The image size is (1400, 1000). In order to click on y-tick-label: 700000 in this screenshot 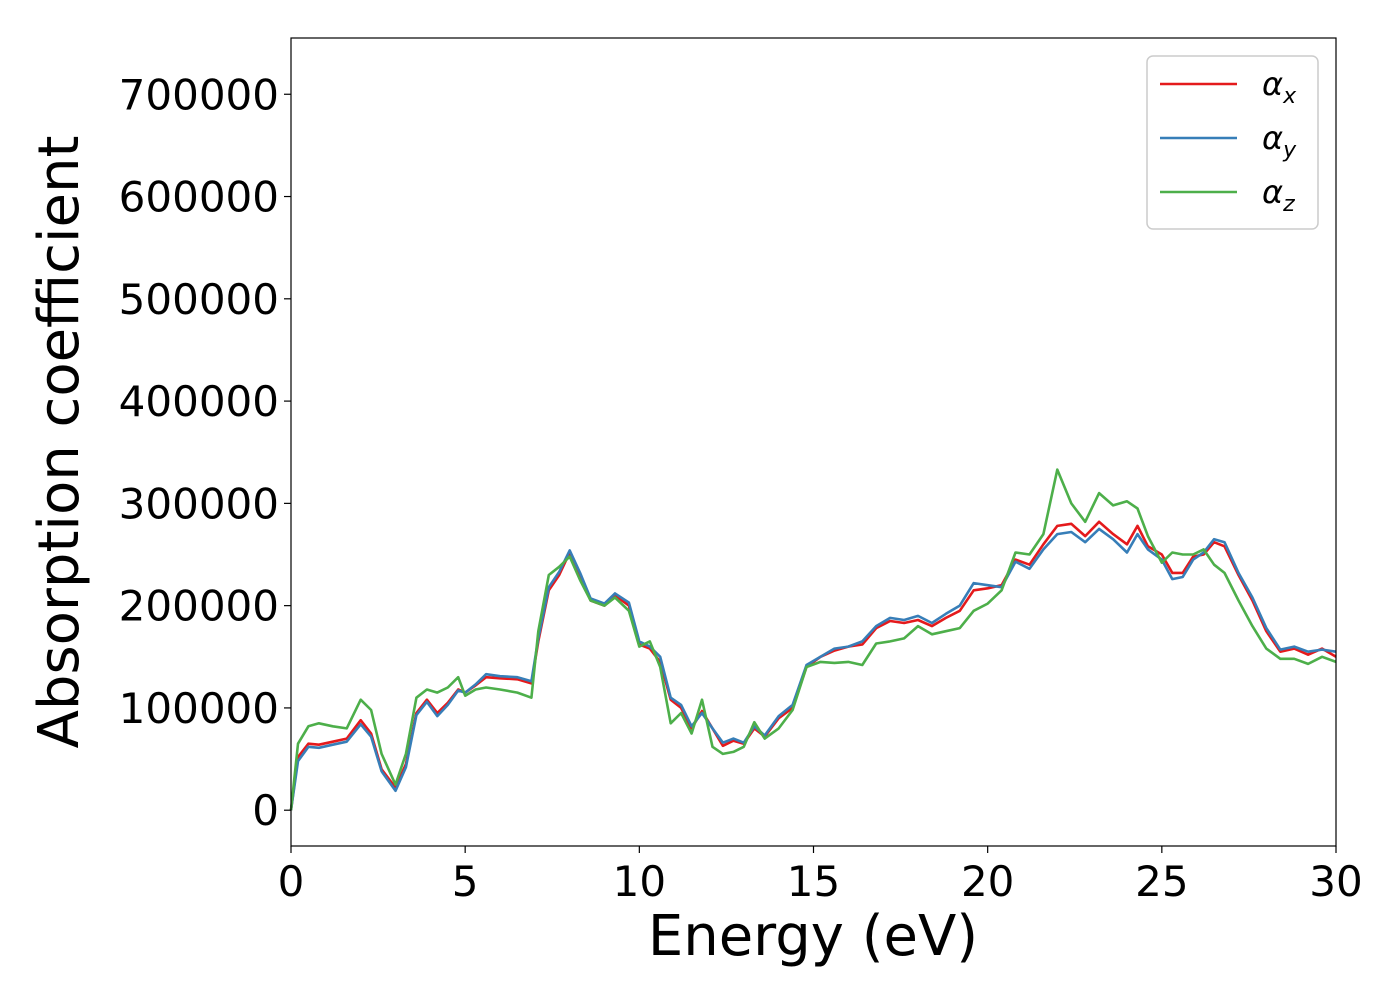, I will do `click(199, 94)`.